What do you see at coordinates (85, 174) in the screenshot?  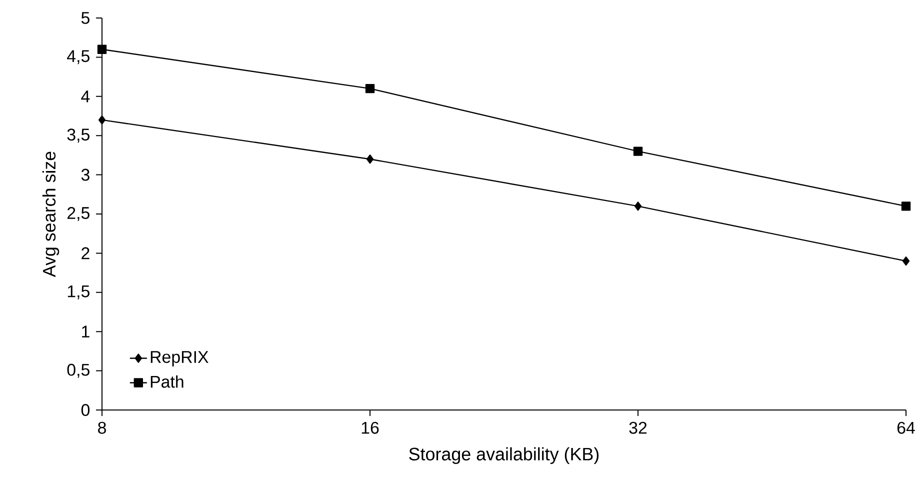 I see `y-tick-label: 3` at bounding box center [85, 174].